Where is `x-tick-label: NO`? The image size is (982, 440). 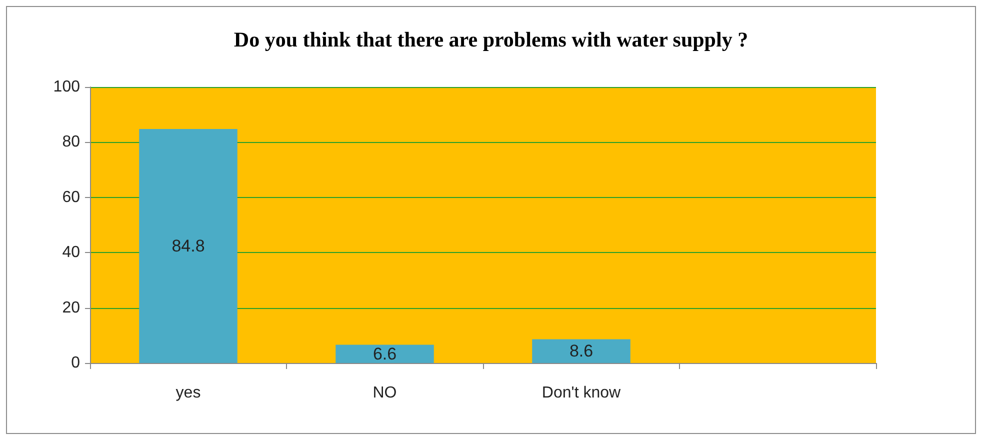
x-tick-label: NO is located at coordinates (384, 393).